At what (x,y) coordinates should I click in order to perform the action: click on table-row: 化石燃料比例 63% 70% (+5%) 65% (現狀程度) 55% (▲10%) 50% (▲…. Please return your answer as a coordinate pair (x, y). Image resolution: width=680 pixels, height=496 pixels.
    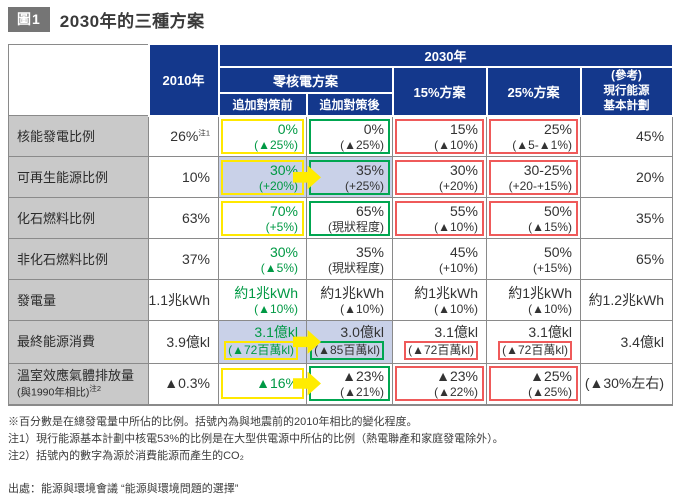
    Looking at the image, I should click on (341, 218).